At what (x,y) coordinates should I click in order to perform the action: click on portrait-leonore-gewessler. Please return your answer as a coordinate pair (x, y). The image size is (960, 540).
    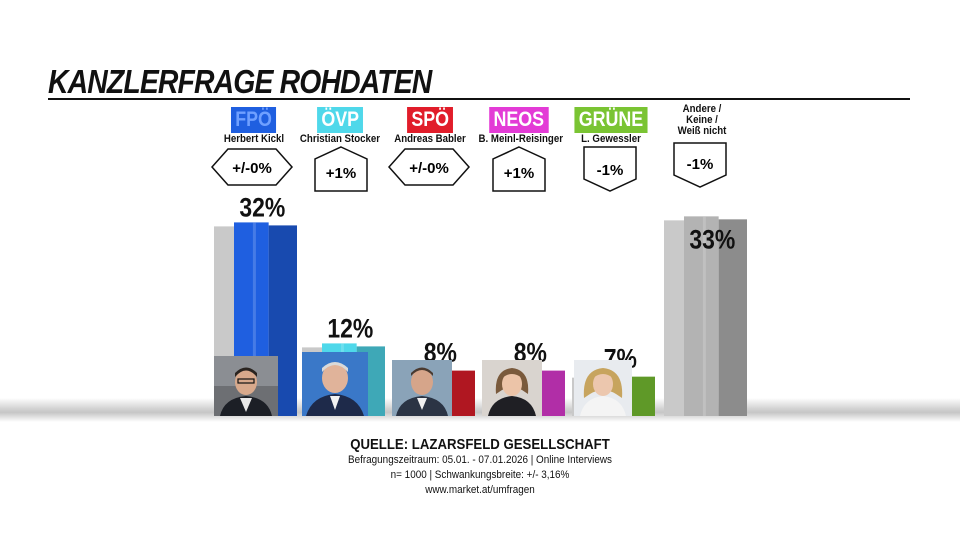
    Looking at the image, I should click on (603, 388).